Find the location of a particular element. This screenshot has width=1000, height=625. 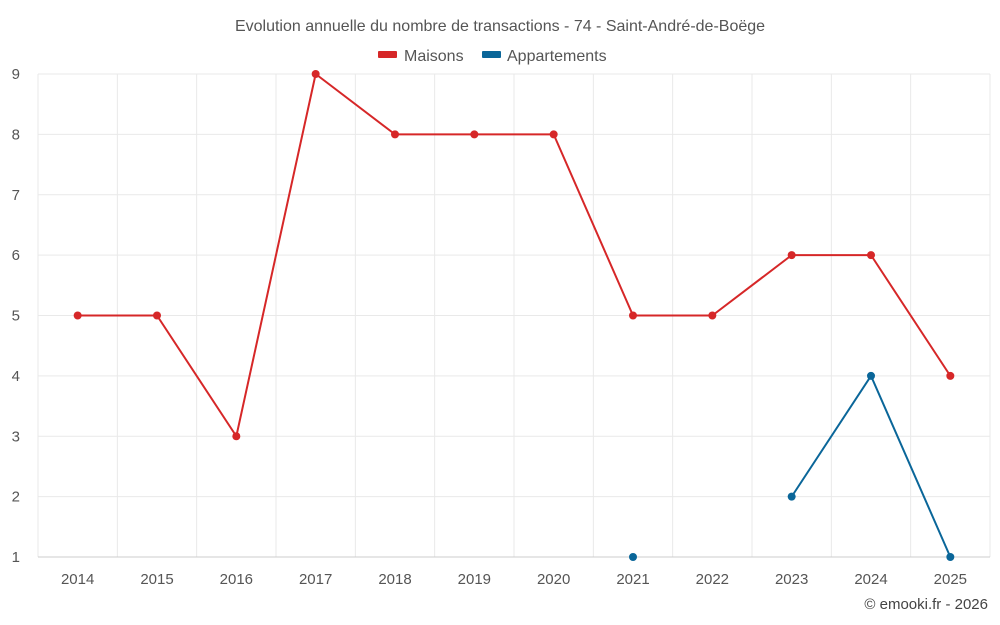

legend-item-maisons: Maisons is located at coordinates (421, 56).